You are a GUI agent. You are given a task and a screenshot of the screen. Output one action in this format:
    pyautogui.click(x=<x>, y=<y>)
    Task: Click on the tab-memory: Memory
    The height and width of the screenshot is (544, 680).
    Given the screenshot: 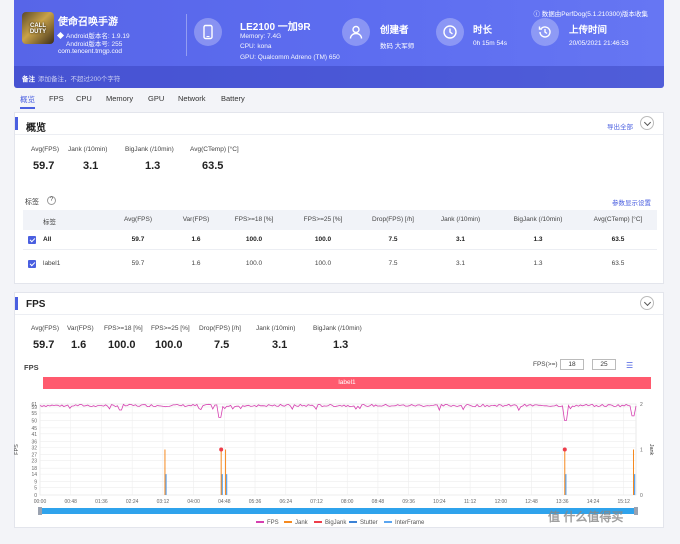 What is the action you would take?
    pyautogui.click(x=120, y=98)
    